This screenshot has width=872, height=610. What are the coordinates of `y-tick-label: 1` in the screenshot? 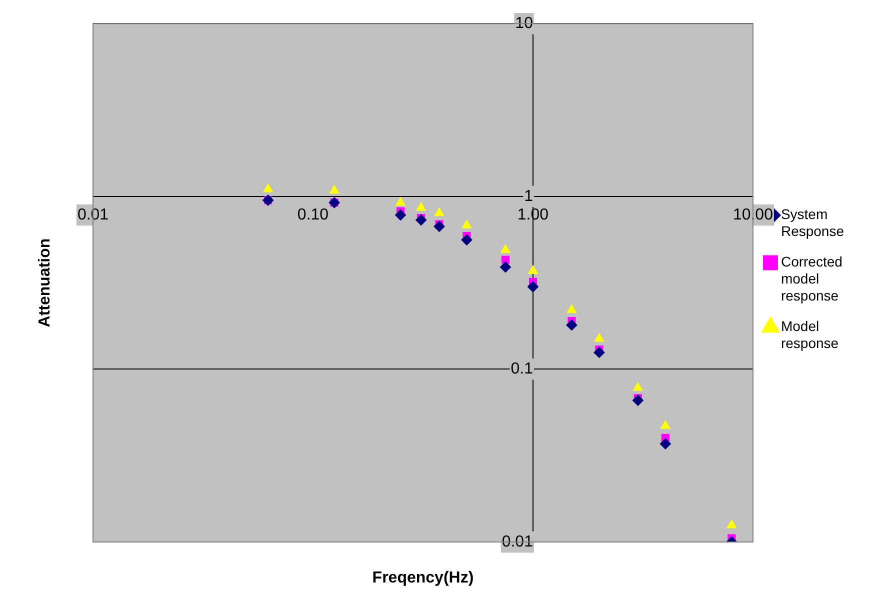 It's located at (529, 196).